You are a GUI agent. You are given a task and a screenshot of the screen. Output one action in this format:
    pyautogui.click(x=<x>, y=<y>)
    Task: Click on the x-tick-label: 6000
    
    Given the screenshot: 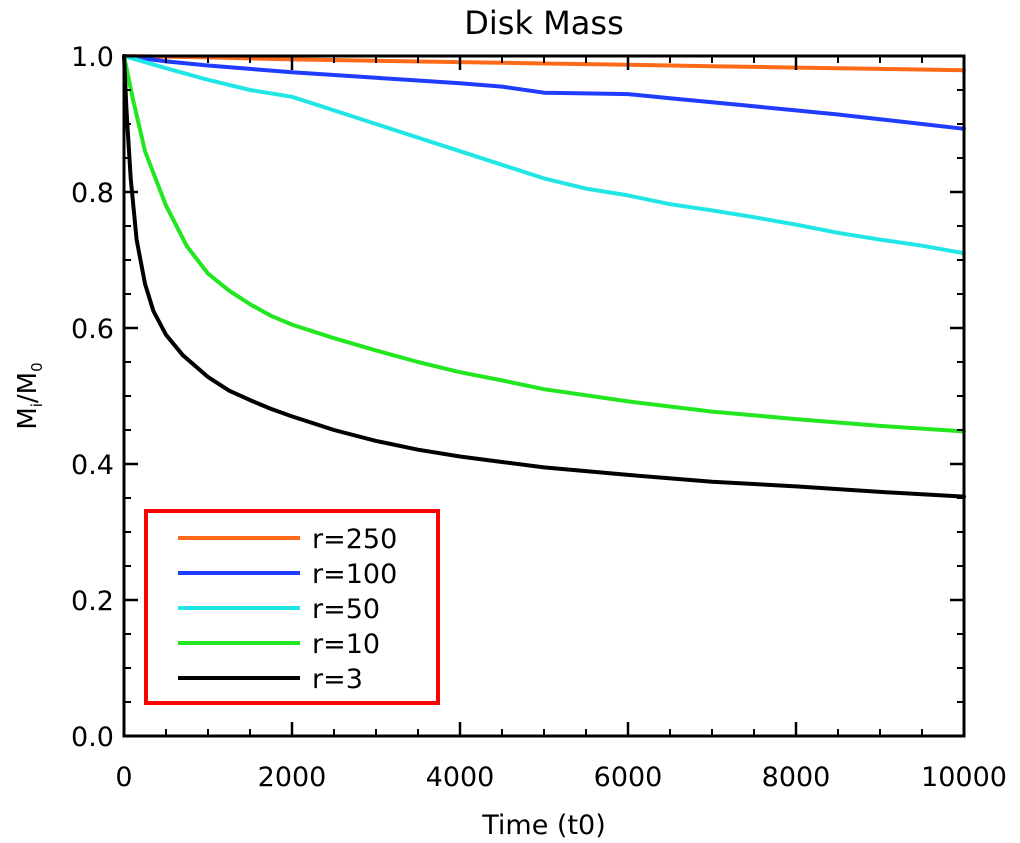 What is the action you would take?
    pyautogui.click(x=628, y=777)
    